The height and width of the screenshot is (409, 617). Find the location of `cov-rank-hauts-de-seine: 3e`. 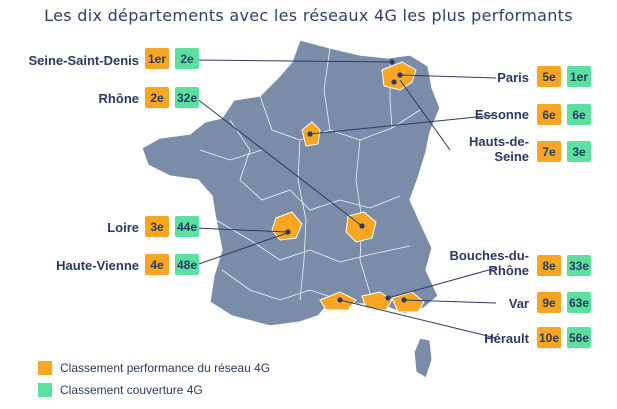

cov-rank-hauts-de-seine: 3e is located at coordinates (579, 151).